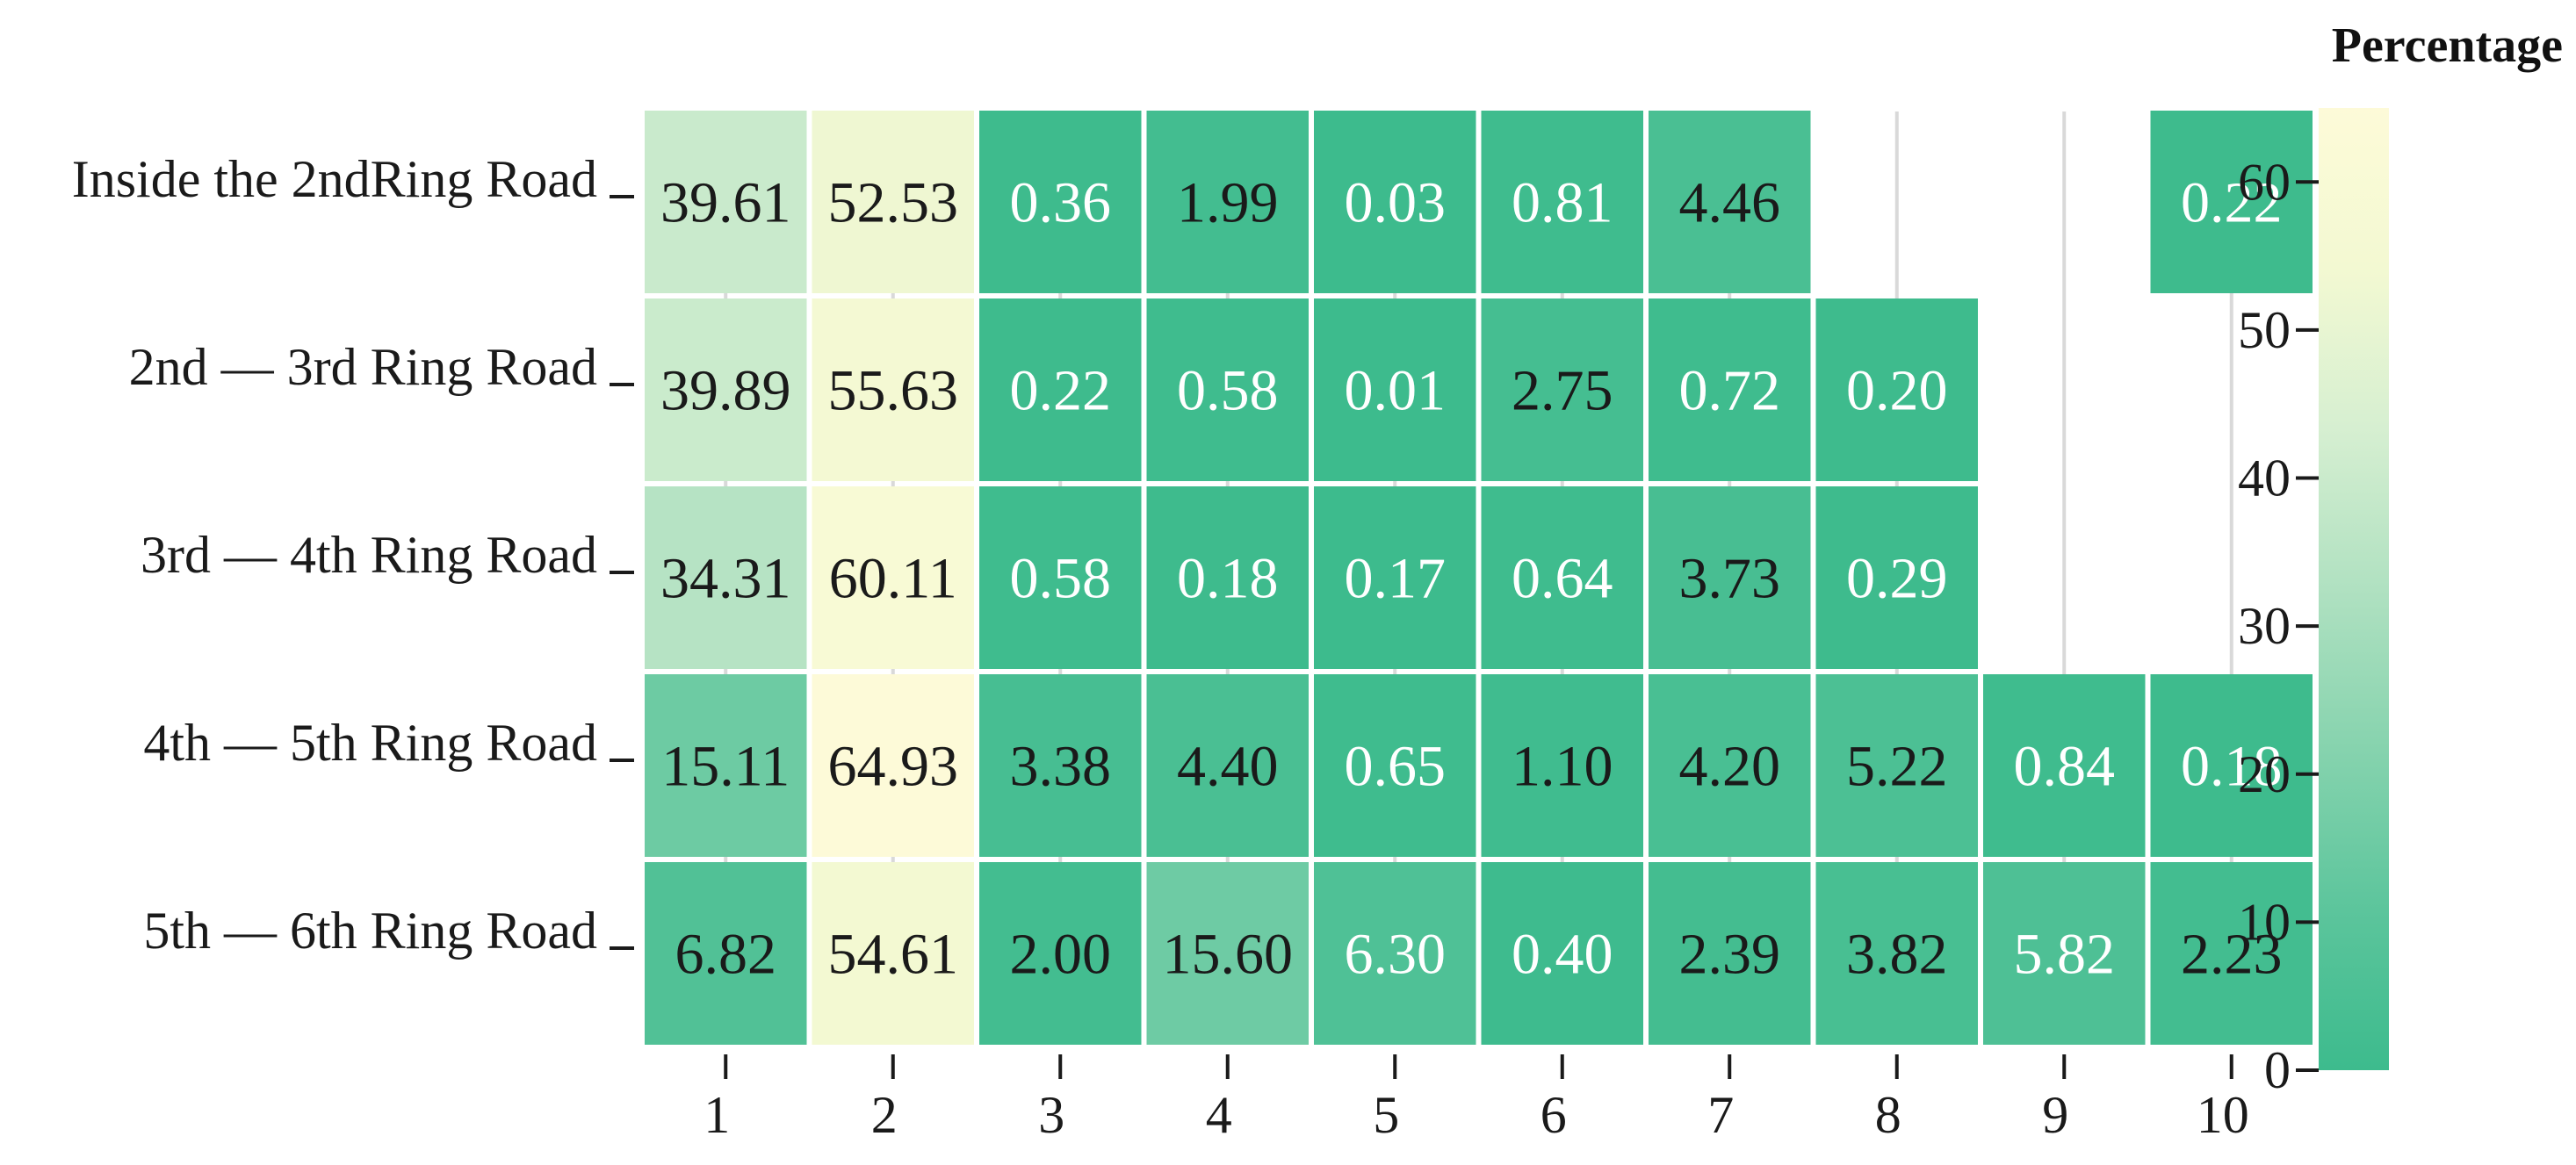 This screenshot has height=1165, width=2576. I want to click on column-label: 7, so click(1720, 1115).